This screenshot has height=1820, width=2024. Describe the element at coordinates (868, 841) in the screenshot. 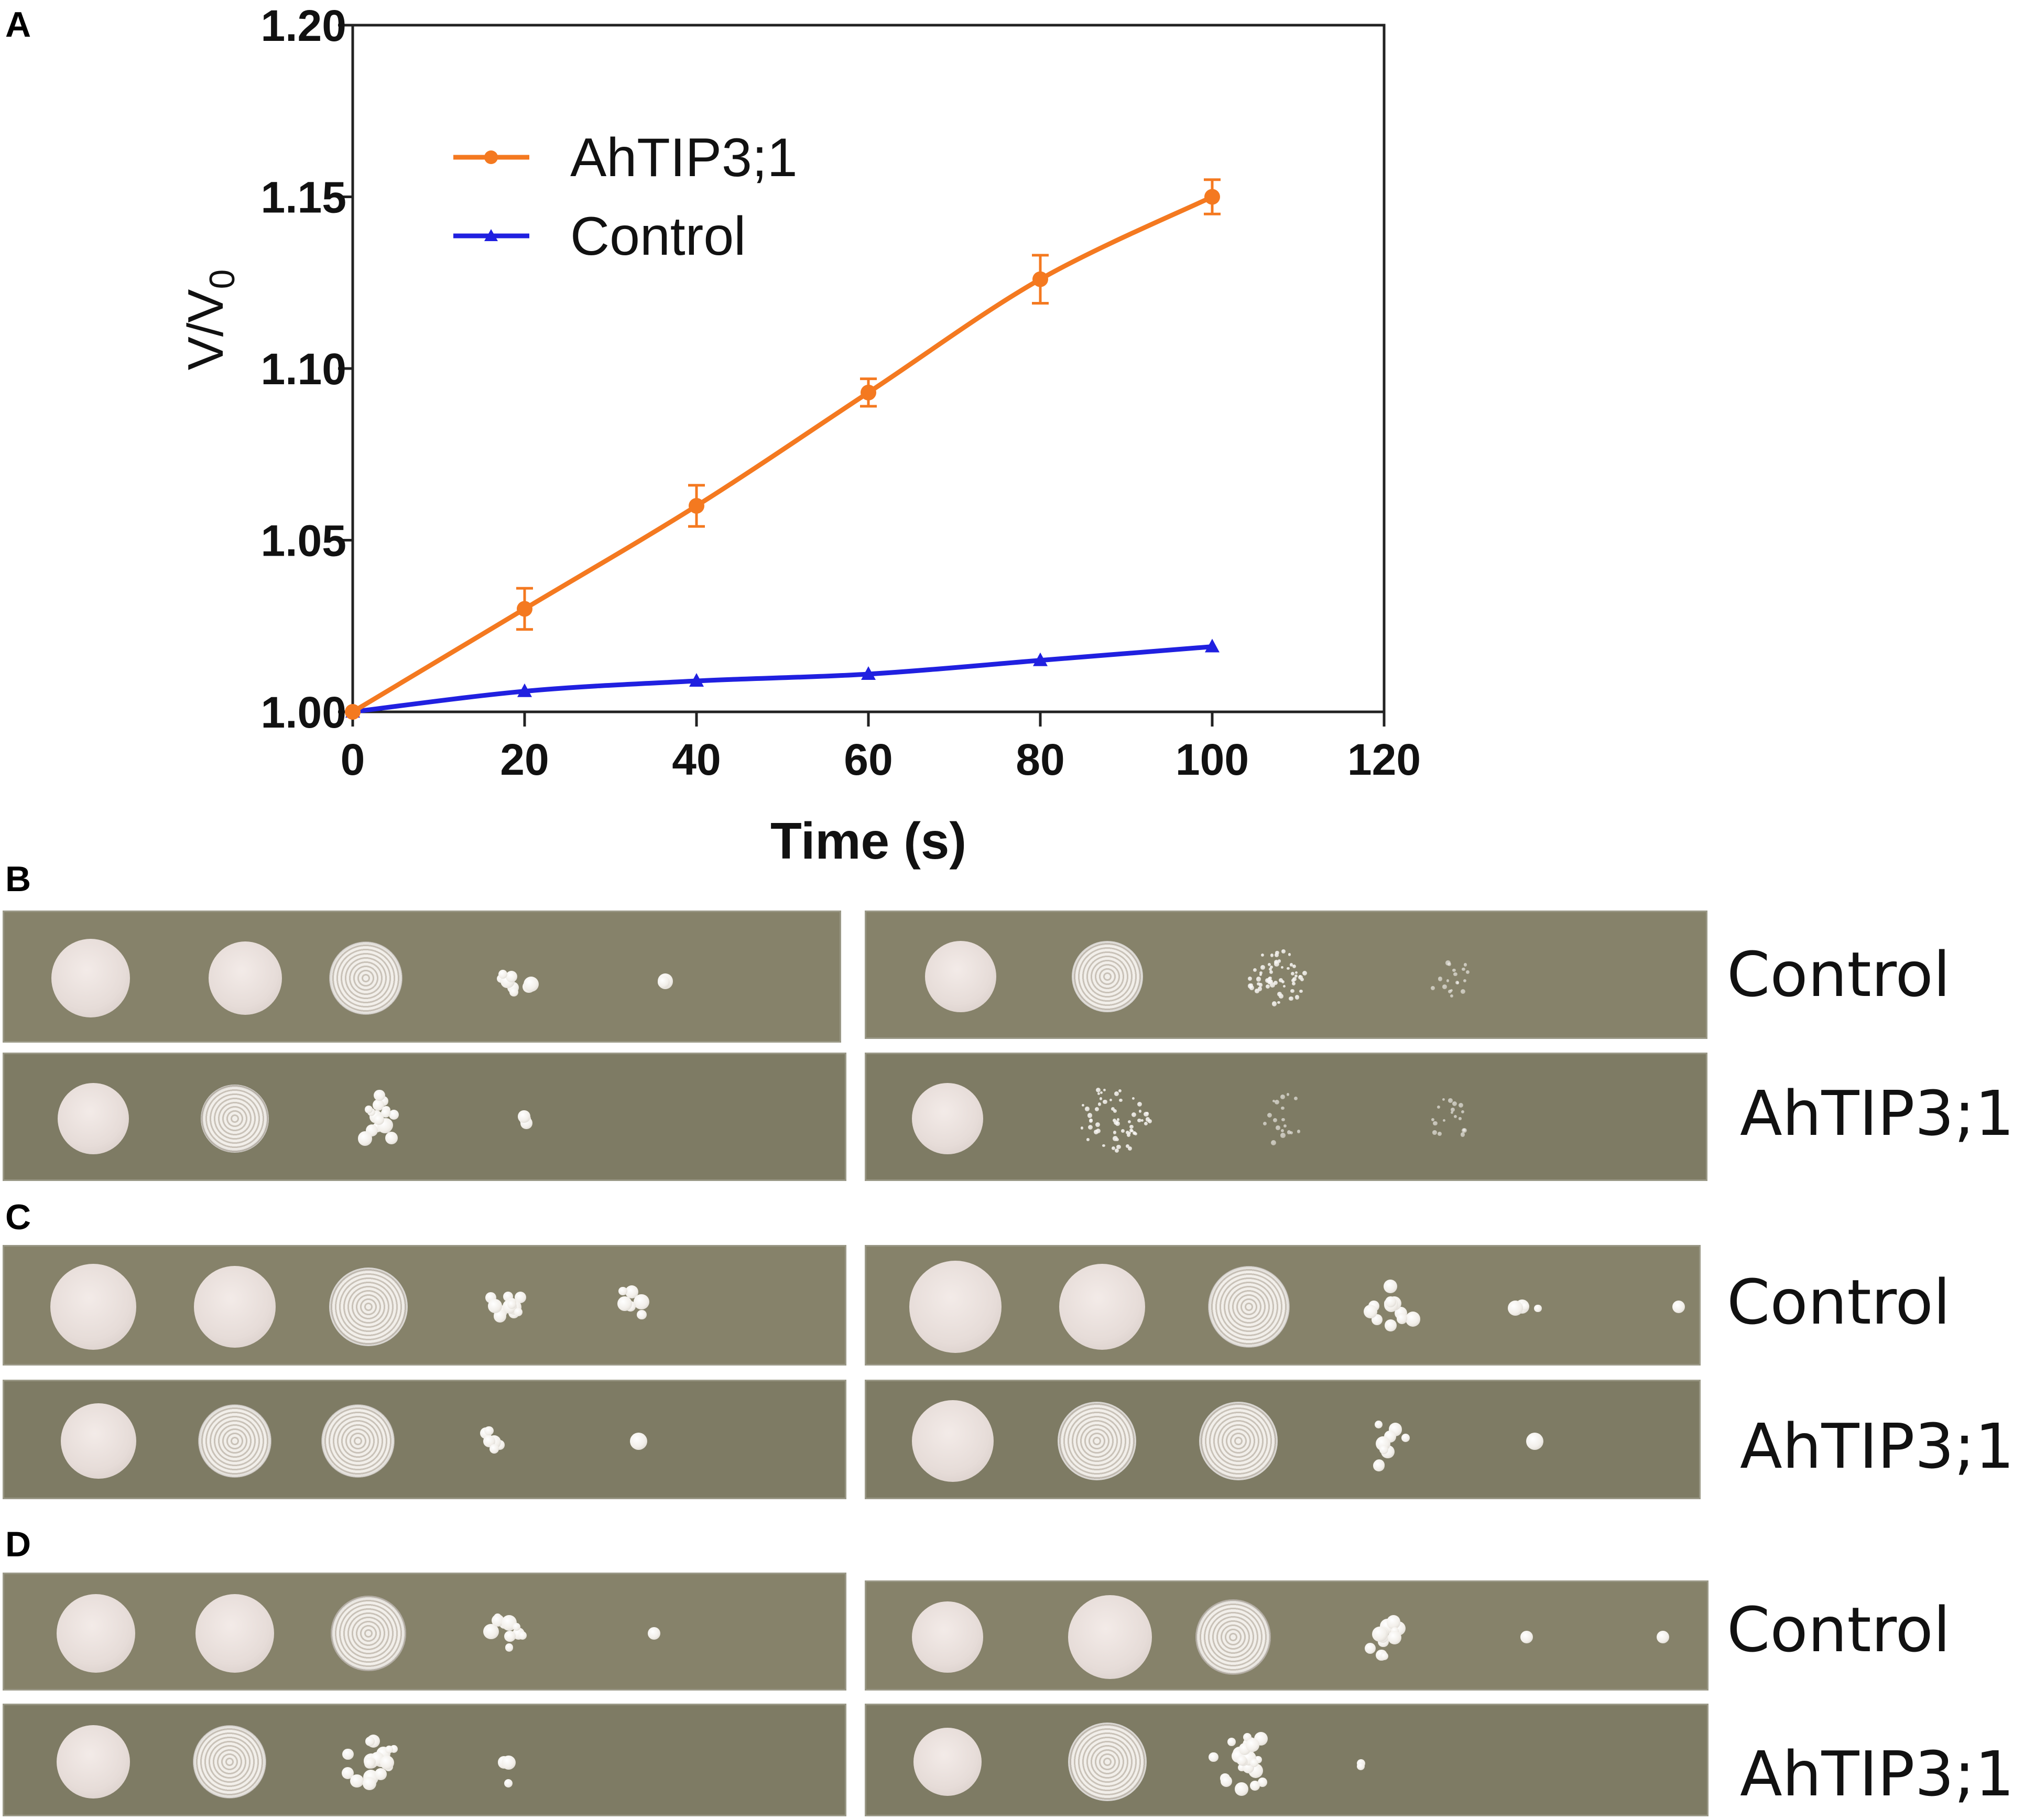

I see `x-axis-label: Time (s)` at that location.